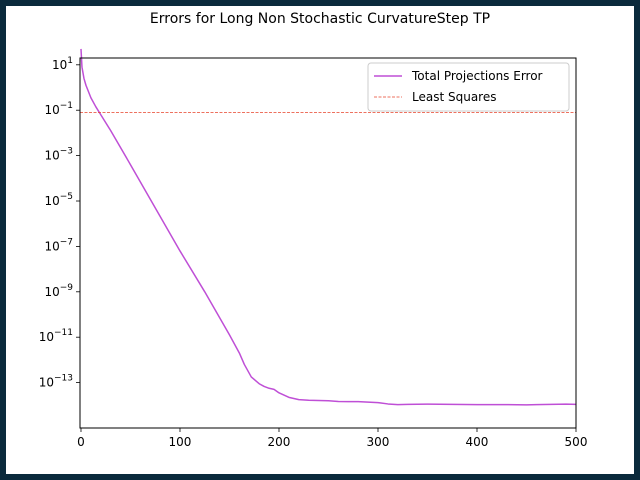 The height and width of the screenshot is (480, 640). I want to click on x-tick-label: 300, so click(378, 442).